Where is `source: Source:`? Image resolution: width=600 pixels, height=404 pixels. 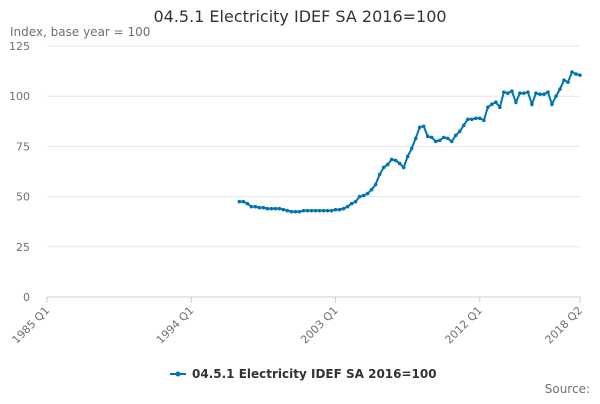
source: Source: is located at coordinates (567, 389).